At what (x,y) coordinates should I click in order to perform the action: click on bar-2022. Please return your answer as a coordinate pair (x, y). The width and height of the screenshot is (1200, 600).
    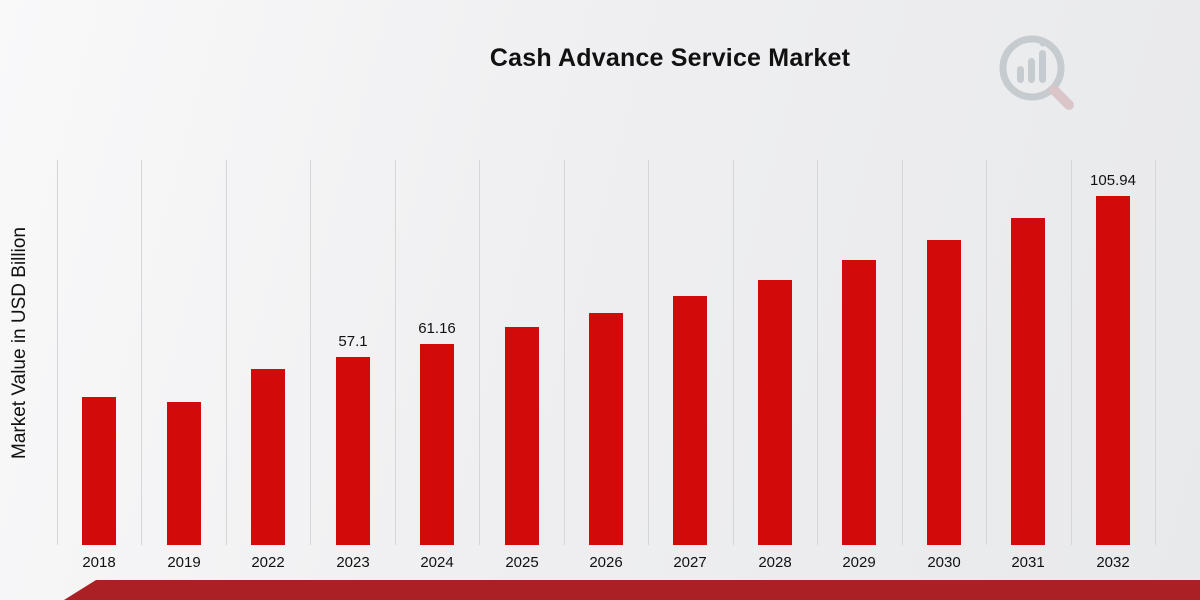
    Looking at the image, I should click on (268, 457).